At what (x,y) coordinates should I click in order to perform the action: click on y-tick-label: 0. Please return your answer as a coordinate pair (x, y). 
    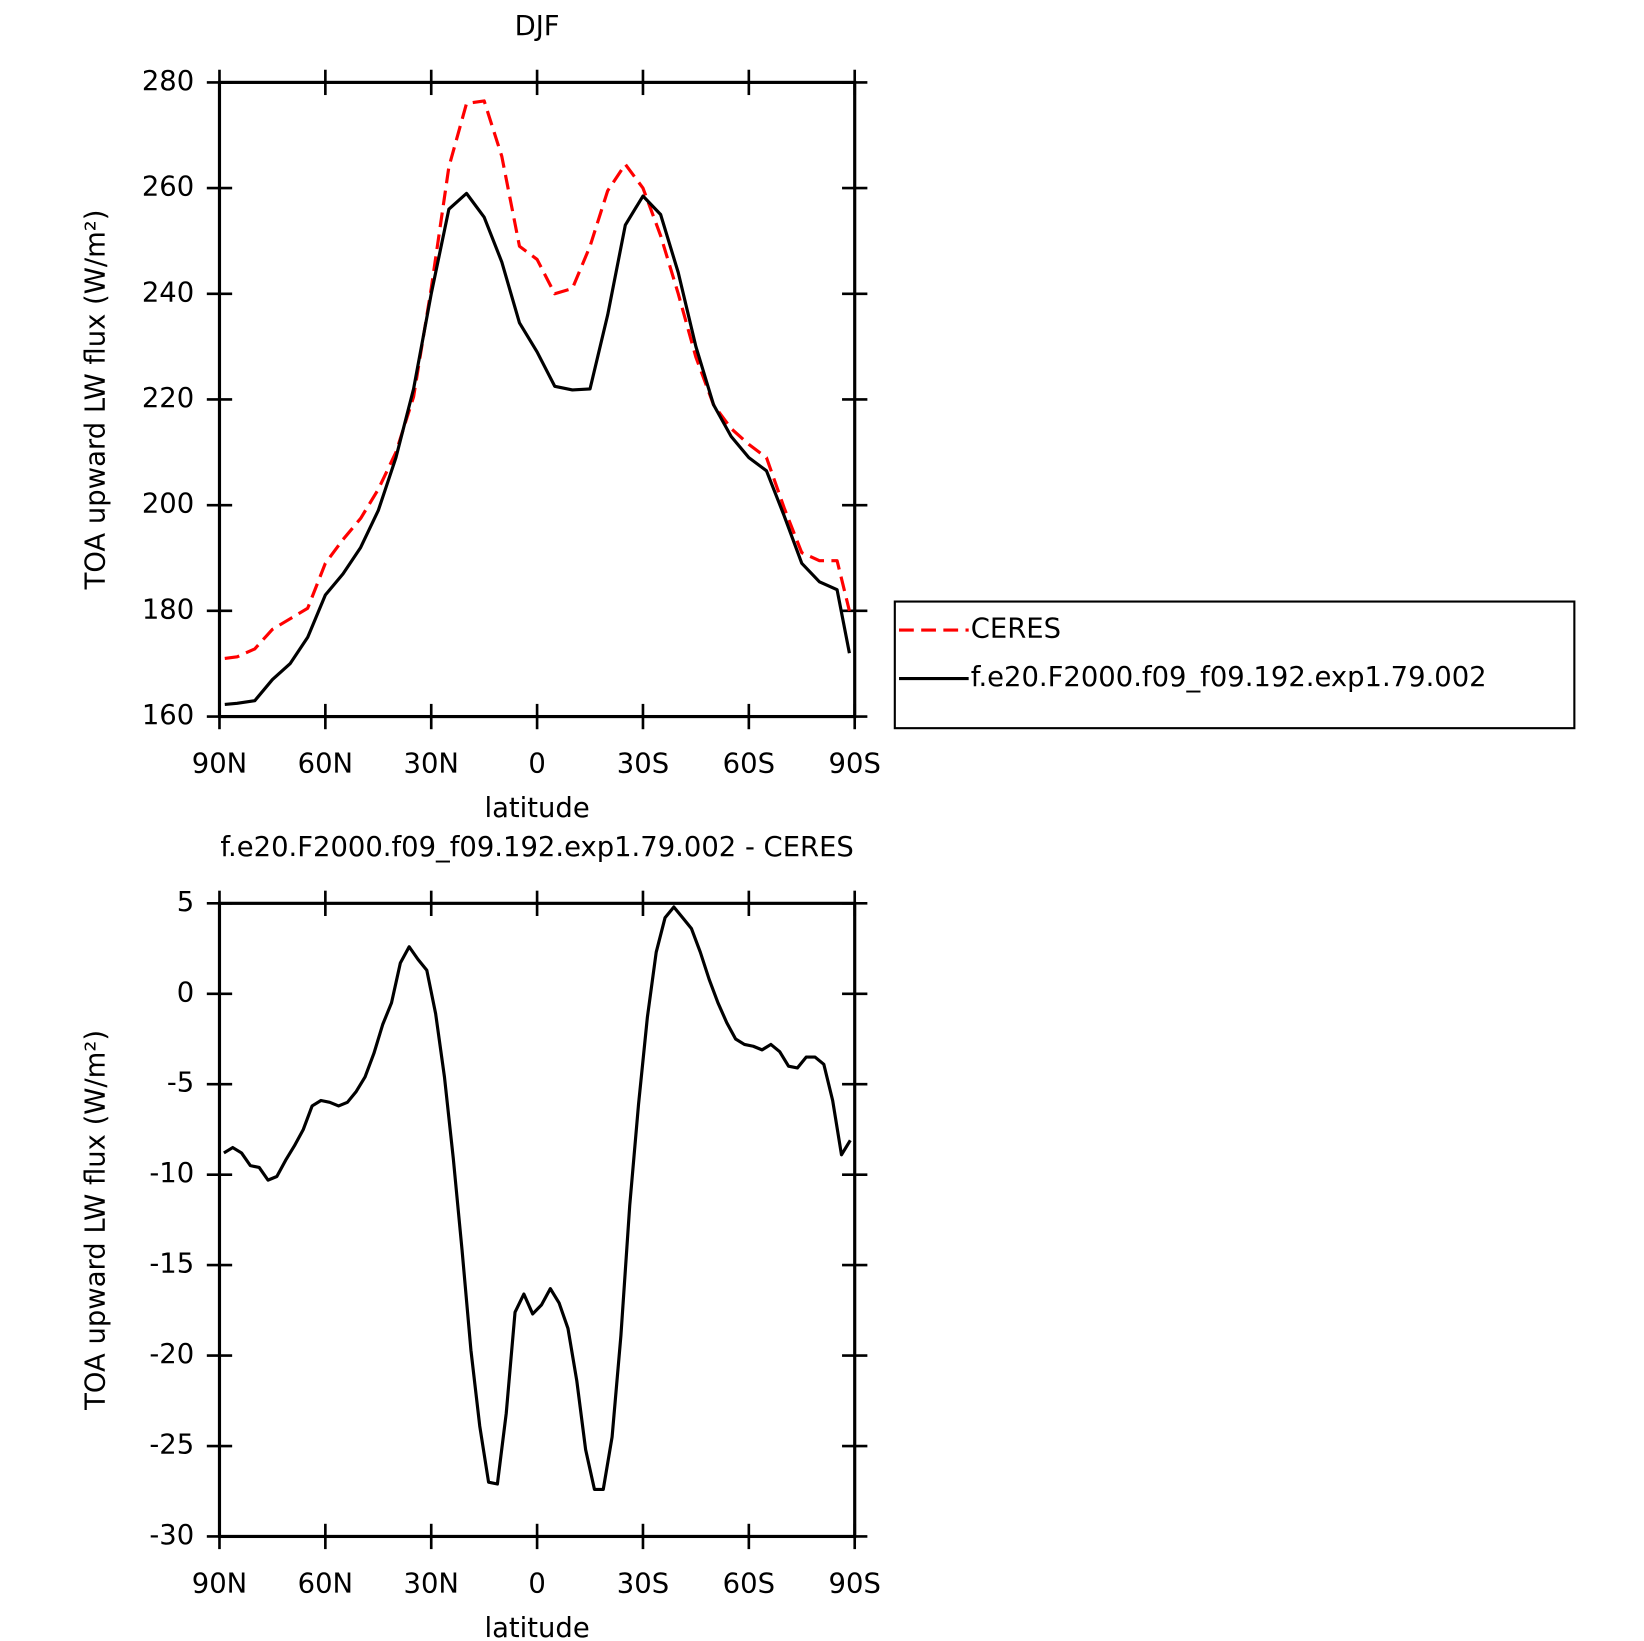
    Looking at the image, I should click on (185, 992).